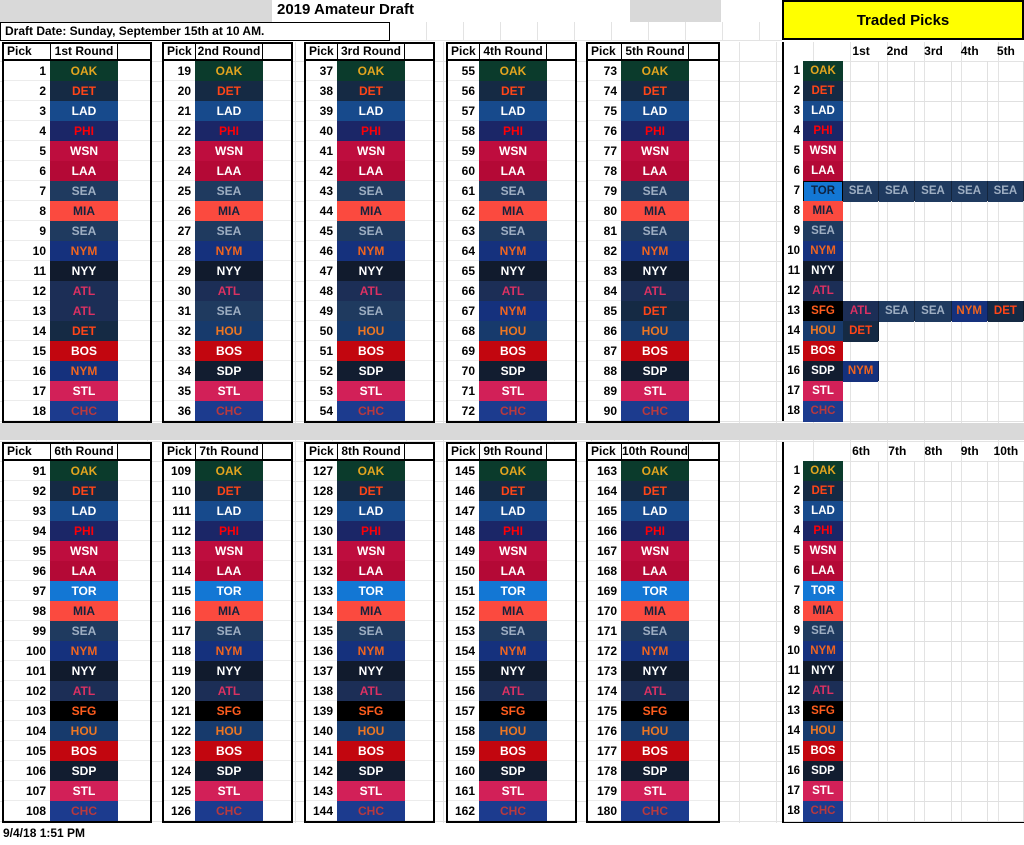 This screenshot has height=845, width=1024. I want to click on pick-number-cell: 155, so click(463, 671).